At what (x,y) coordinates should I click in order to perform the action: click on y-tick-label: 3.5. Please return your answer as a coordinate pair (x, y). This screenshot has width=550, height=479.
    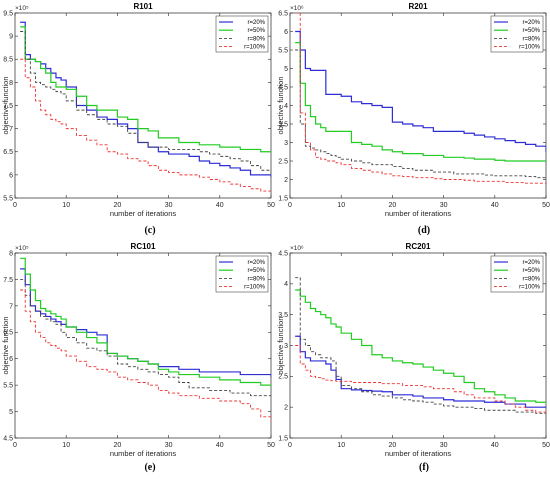
    Looking at the image, I should click on (283, 315).